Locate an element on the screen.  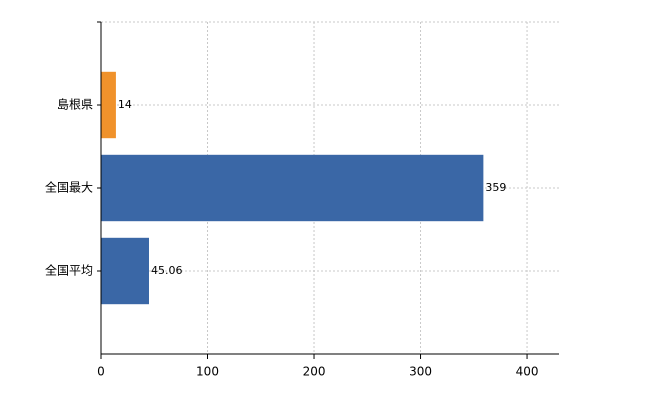
y-tick-label: 全国平均 is located at coordinates (69, 270).